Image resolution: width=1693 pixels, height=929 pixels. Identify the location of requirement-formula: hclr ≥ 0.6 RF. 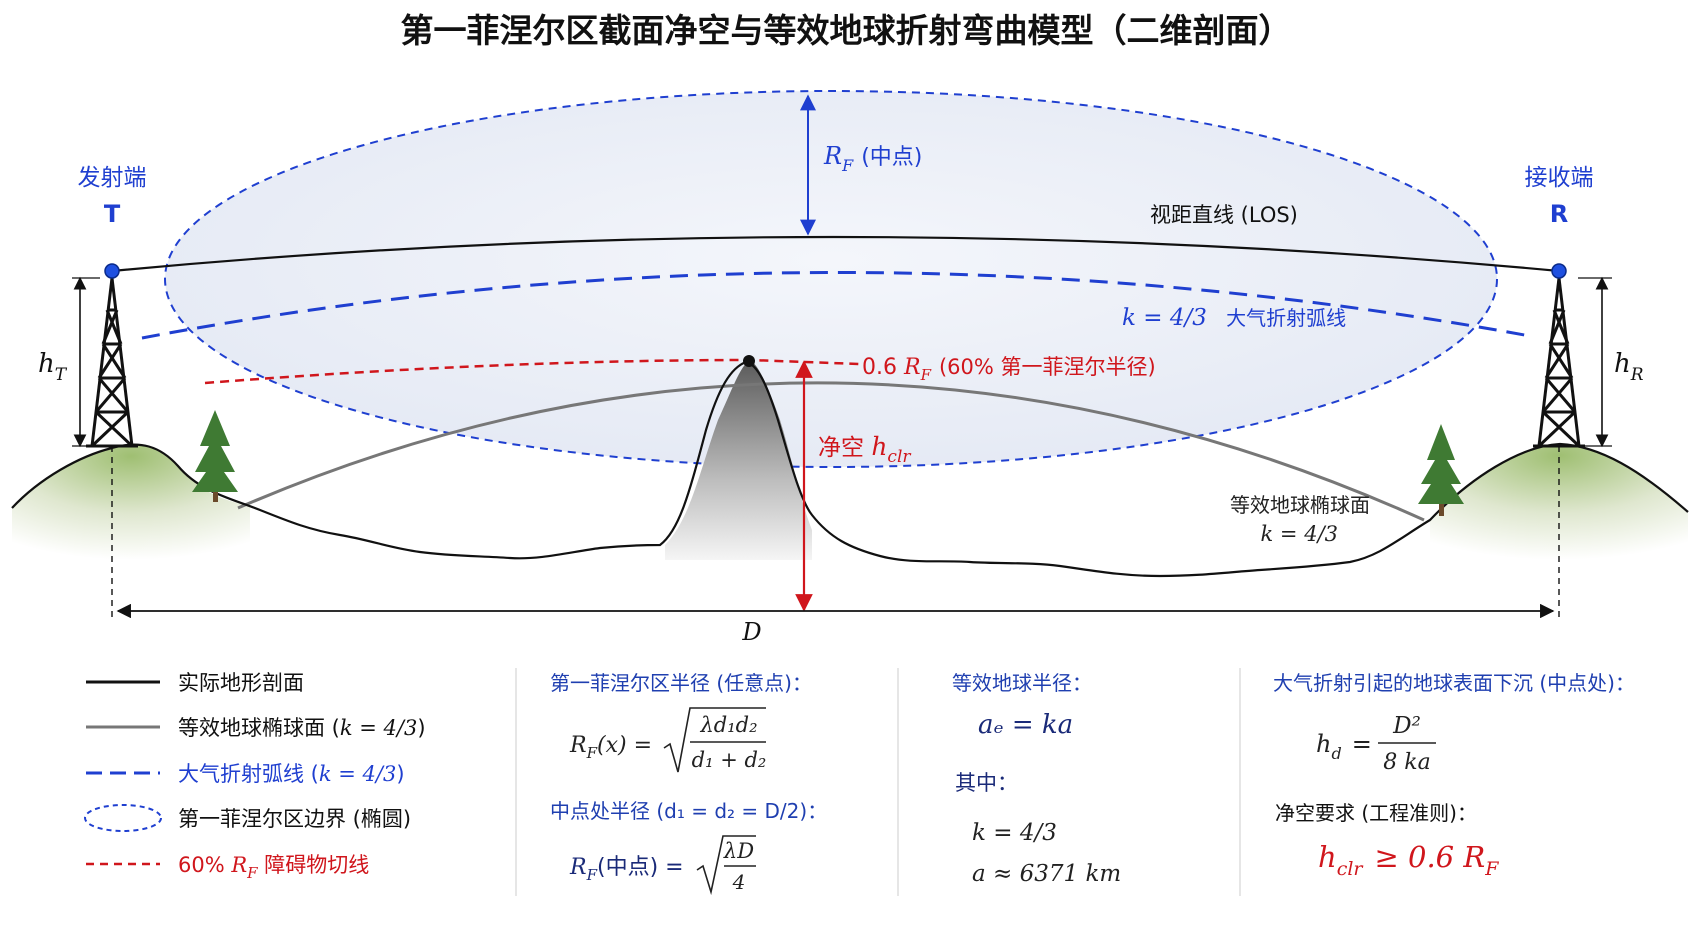
(1408, 860).